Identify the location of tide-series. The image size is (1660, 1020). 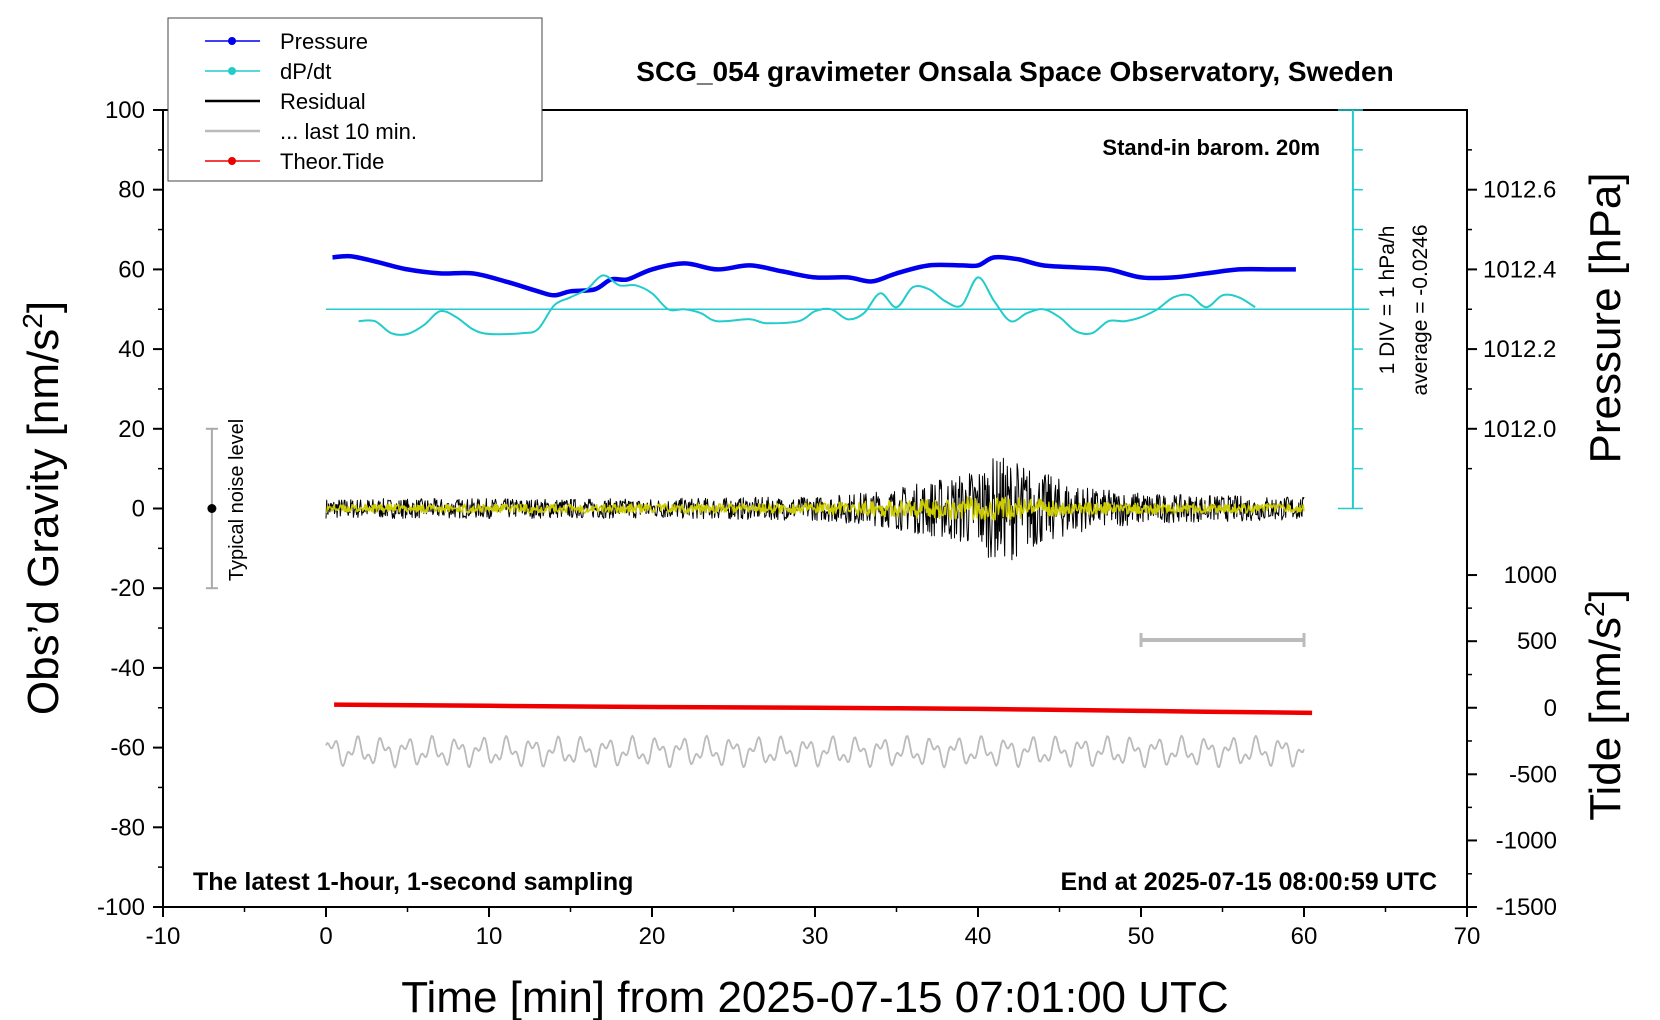
(823, 709).